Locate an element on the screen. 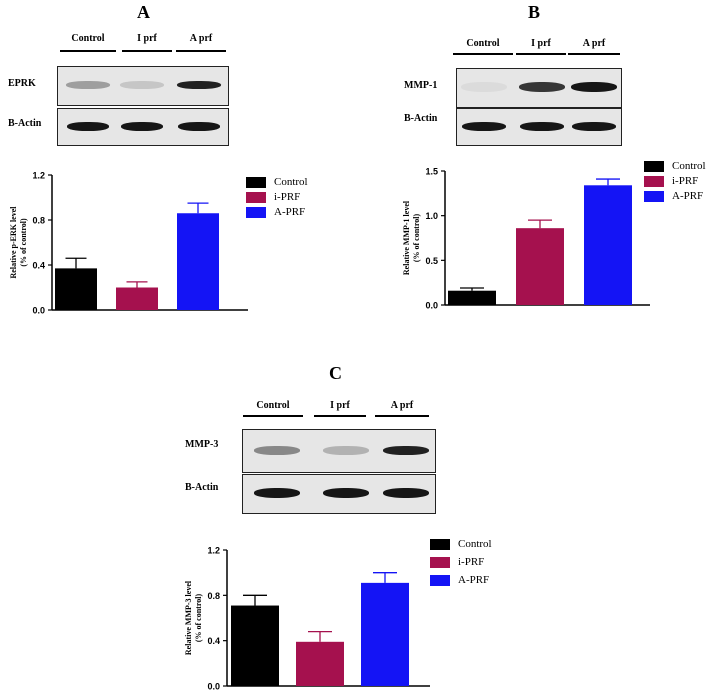 Image resolution: width=708 pixels, height=695 pixels. panel-b-marker-blot is located at coordinates (539, 88).